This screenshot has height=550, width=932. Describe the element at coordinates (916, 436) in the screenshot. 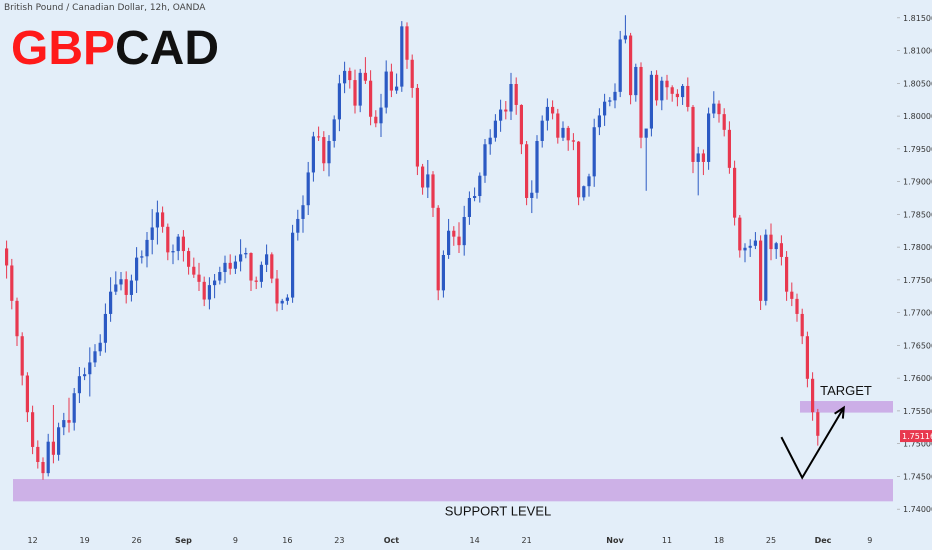

I see `current-price-badge` at that location.